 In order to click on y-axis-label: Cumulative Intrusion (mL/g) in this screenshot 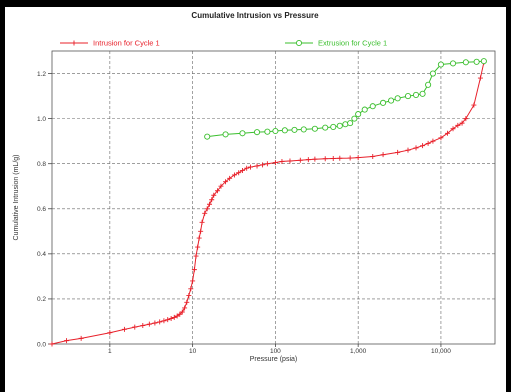, I will do `click(16, 198)`.